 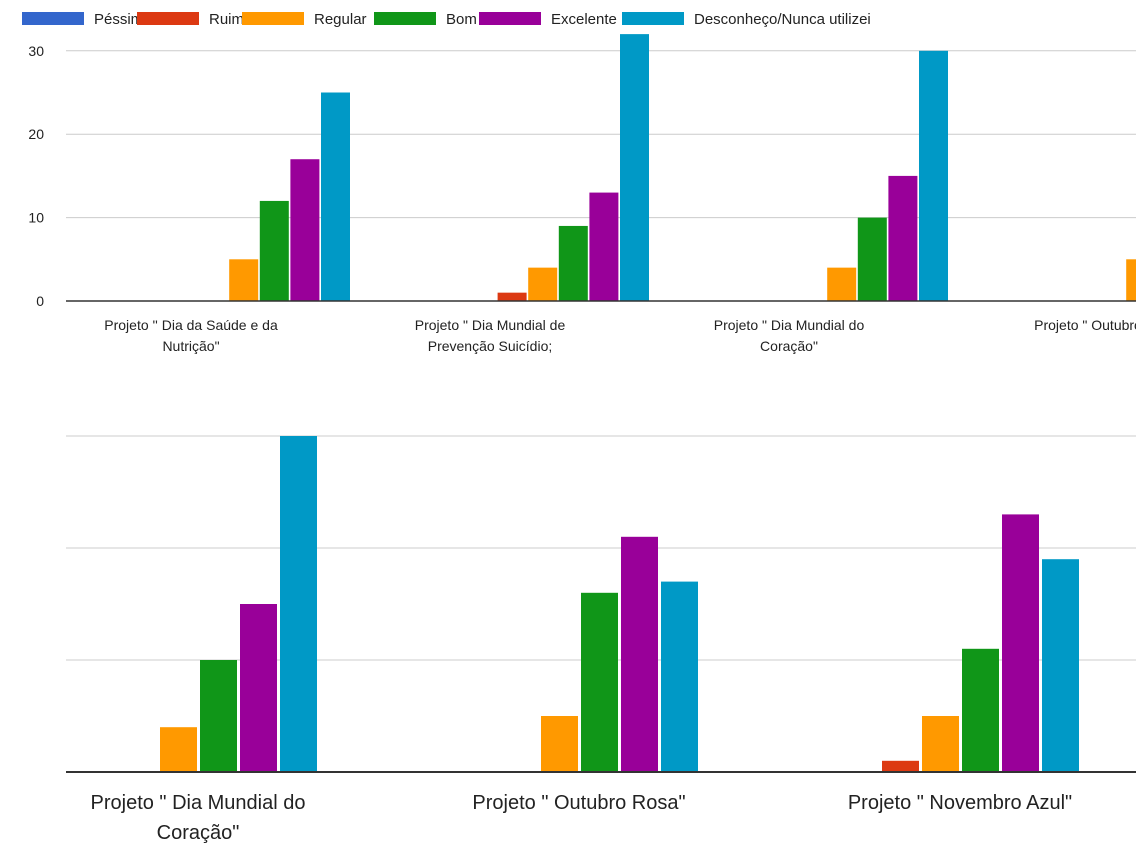 I want to click on y-tick-label-top-0: 0, so click(x=40, y=301).